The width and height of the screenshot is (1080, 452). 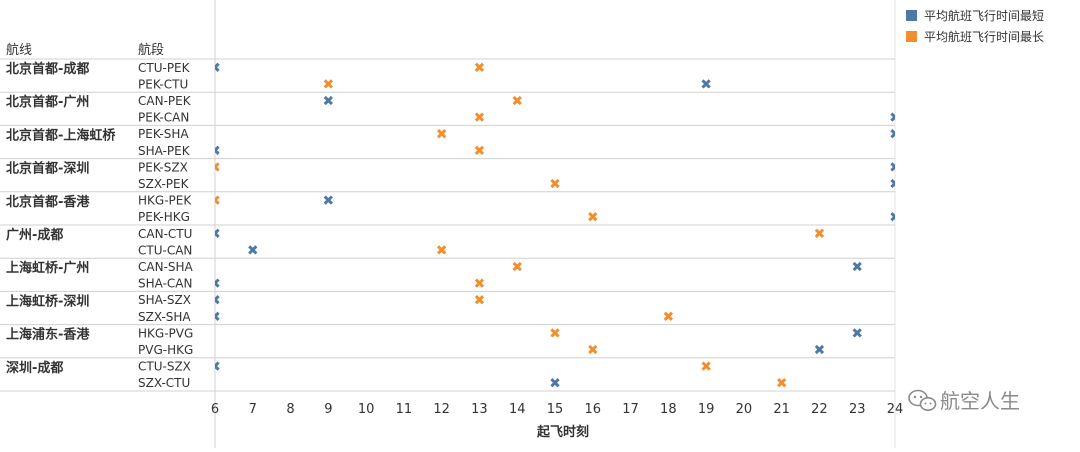 I want to click on segment-label: CTU-PEK, so click(x=164, y=68).